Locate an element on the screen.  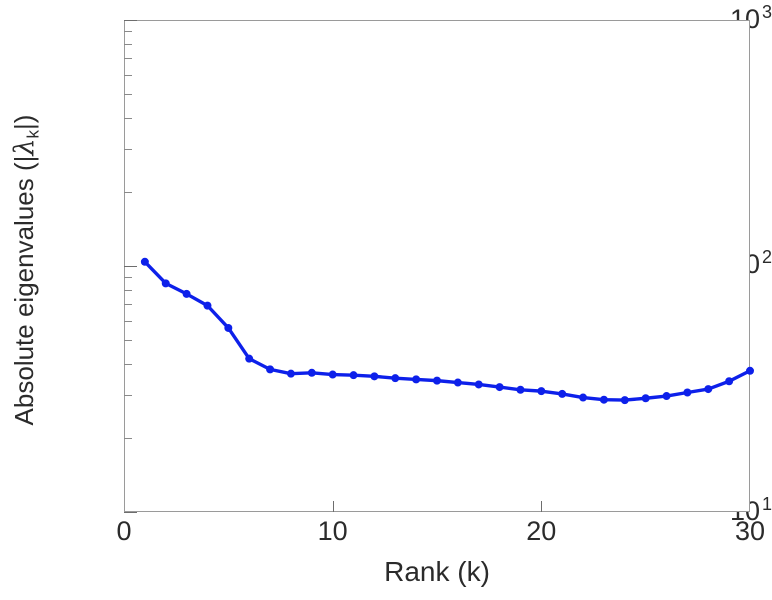
y-tick-exponent: 3 is located at coordinates (766, 12).